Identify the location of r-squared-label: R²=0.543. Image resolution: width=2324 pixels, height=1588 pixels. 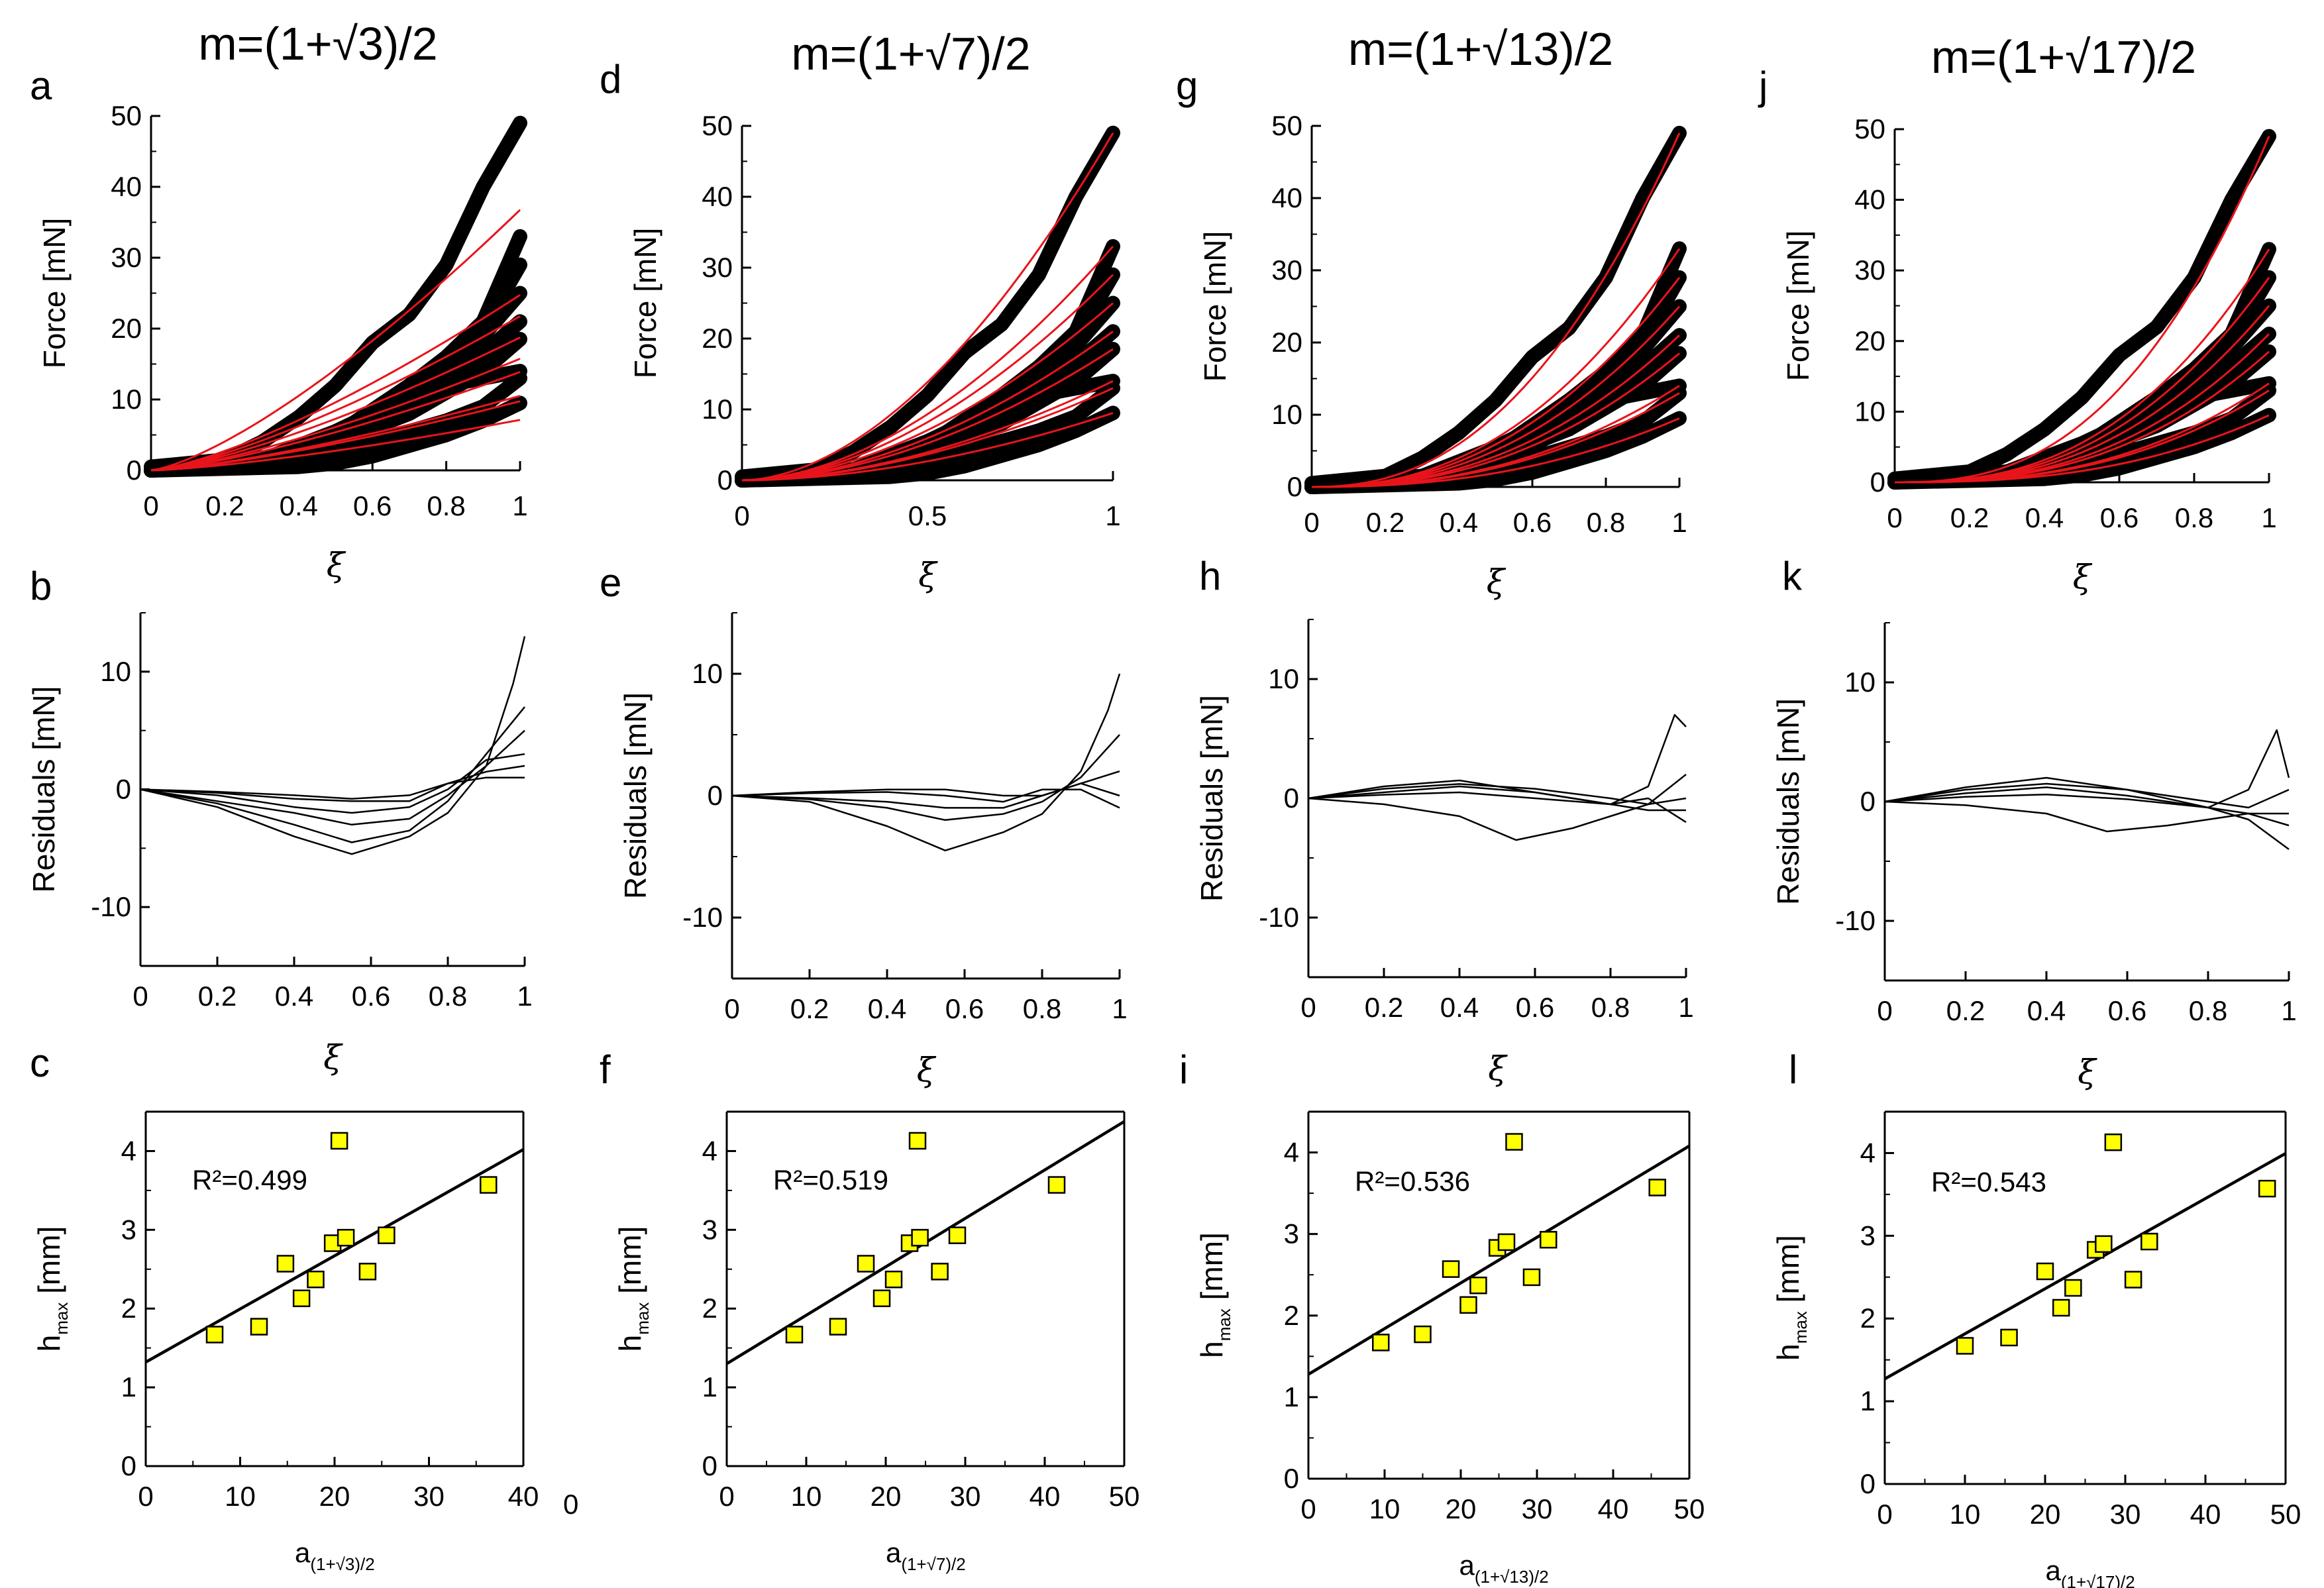
(1988, 1181).